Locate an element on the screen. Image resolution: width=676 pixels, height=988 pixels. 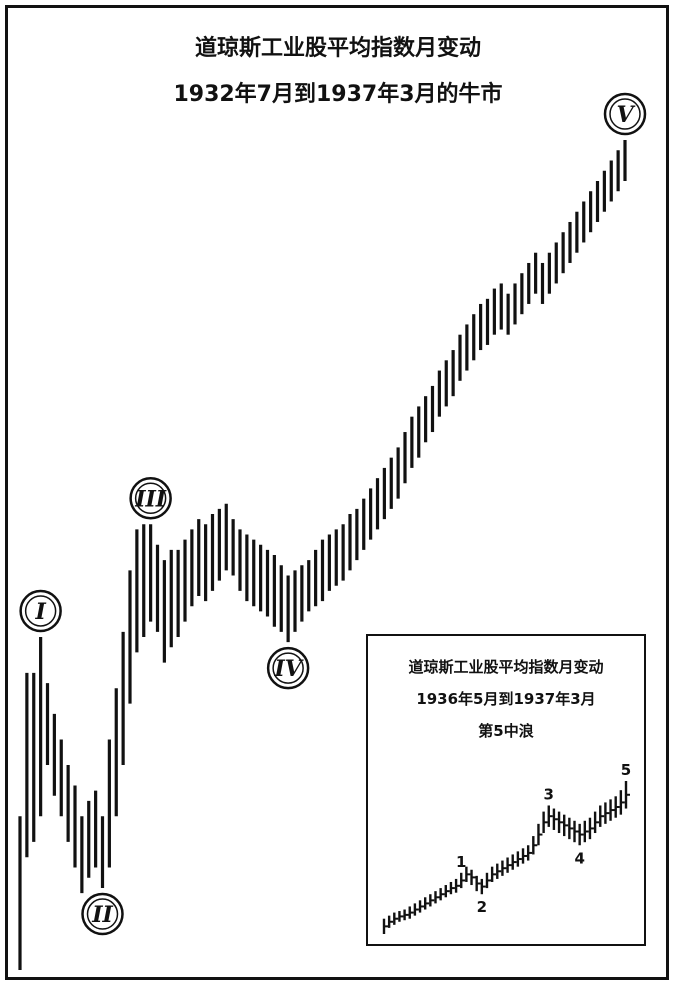
wave-label-text: I is located at coordinates (40, 612).